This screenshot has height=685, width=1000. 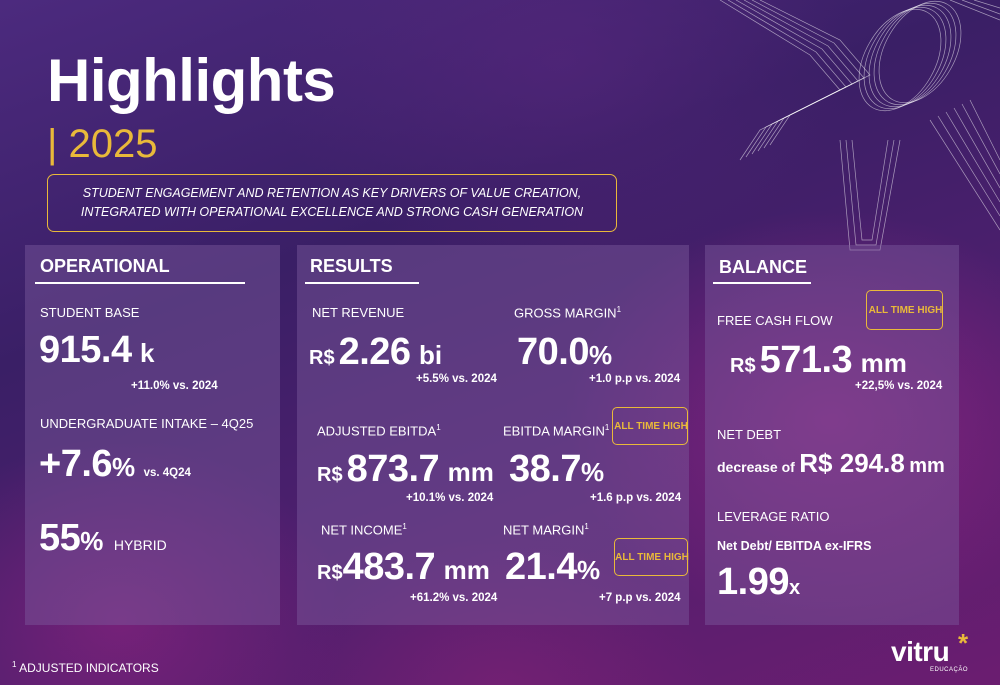 I want to click on ebitda-margin-unit: %, so click(x=592, y=472).